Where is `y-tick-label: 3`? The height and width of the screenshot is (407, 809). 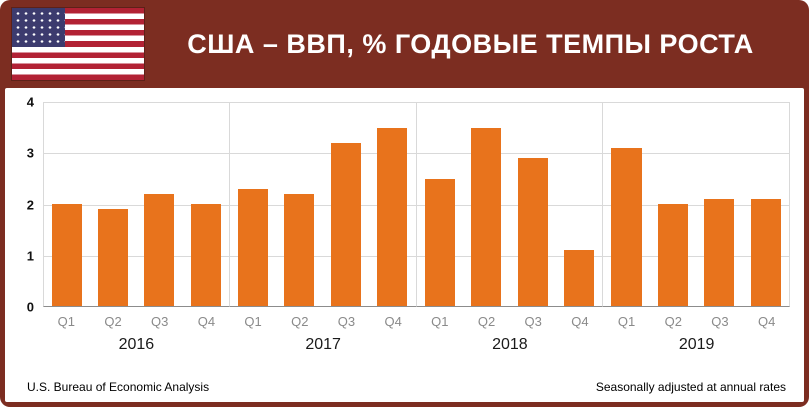
y-tick-label: 3 is located at coordinates (30, 153).